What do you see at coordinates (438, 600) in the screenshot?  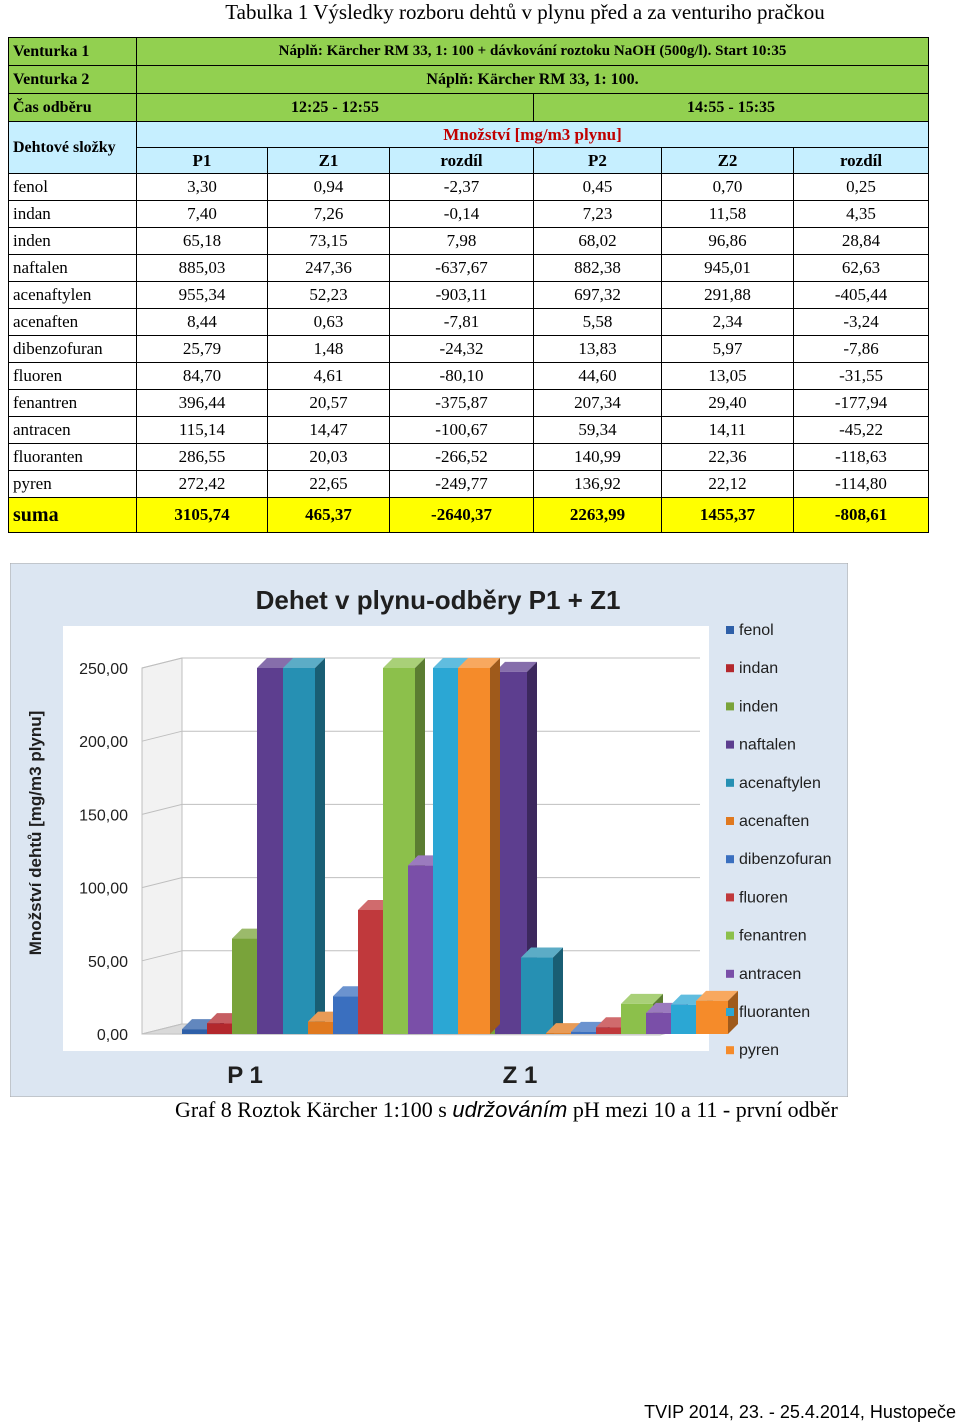 I see `chart-title: Dehet v plynu-odběry P1 + Z1` at bounding box center [438, 600].